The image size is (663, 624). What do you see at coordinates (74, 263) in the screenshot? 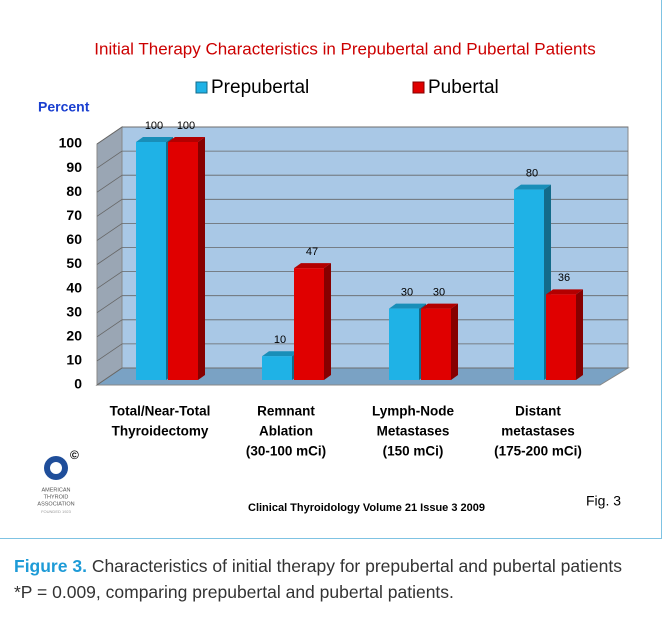
I see `y-tick-label: 50` at bounding box center [74, 263].